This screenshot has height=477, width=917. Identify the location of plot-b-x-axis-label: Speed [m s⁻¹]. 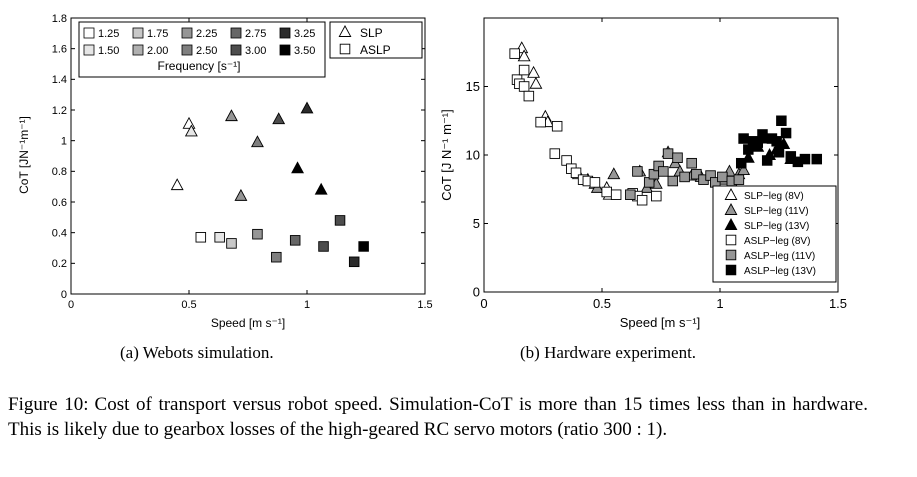
(660, 322).